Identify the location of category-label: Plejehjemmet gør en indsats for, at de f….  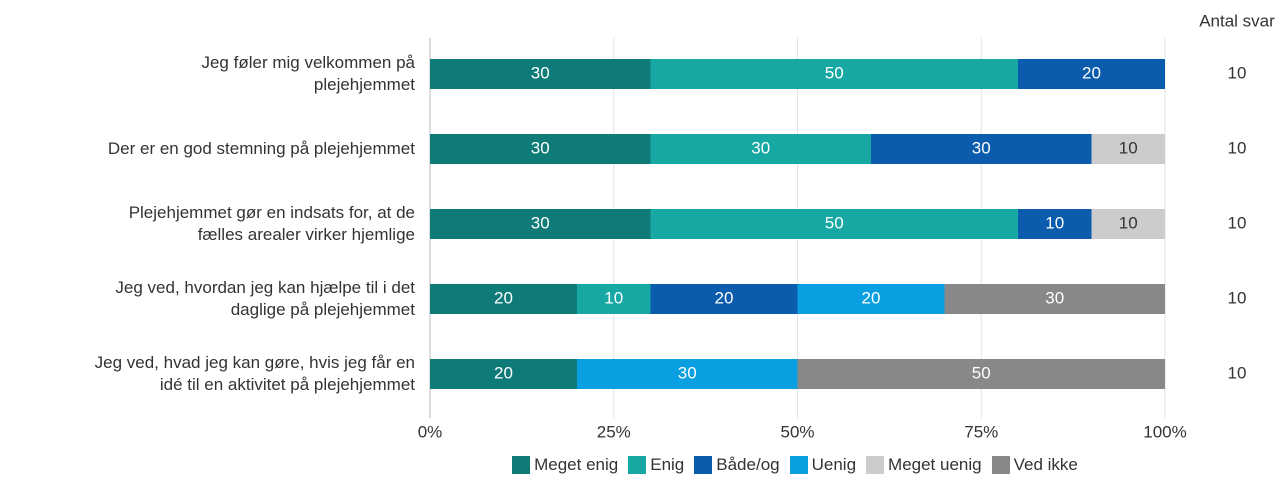
(271, 223).